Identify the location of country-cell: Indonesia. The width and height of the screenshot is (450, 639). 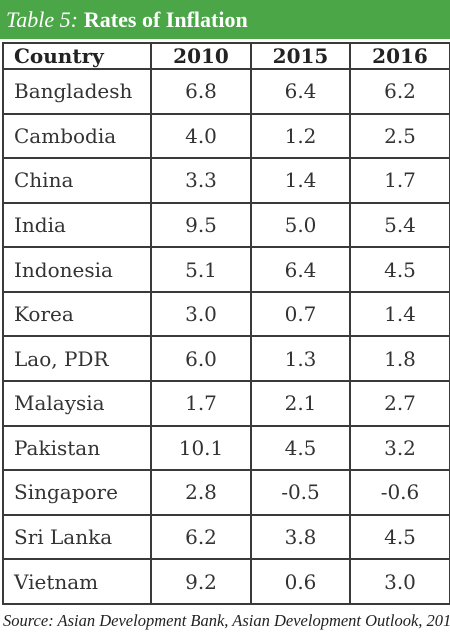
(77, 269).